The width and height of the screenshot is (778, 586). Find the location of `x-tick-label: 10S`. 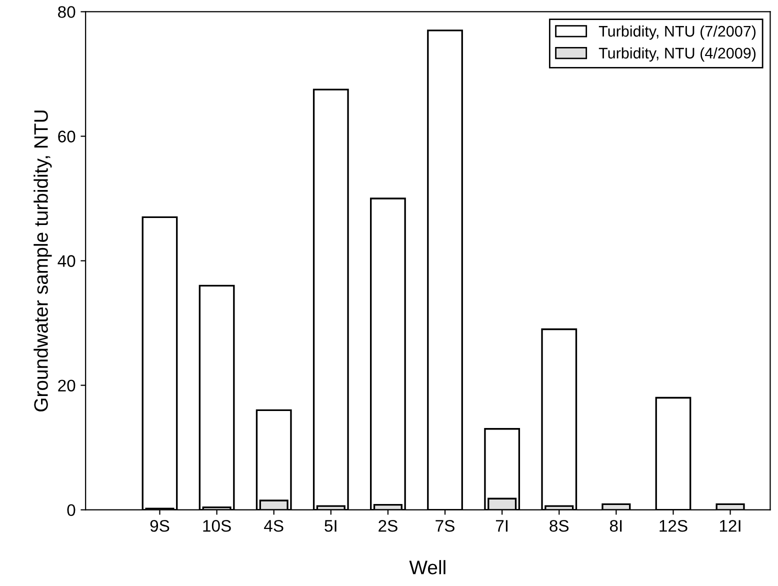

x-tick-label: 10S is located at coordinates (217, 526).